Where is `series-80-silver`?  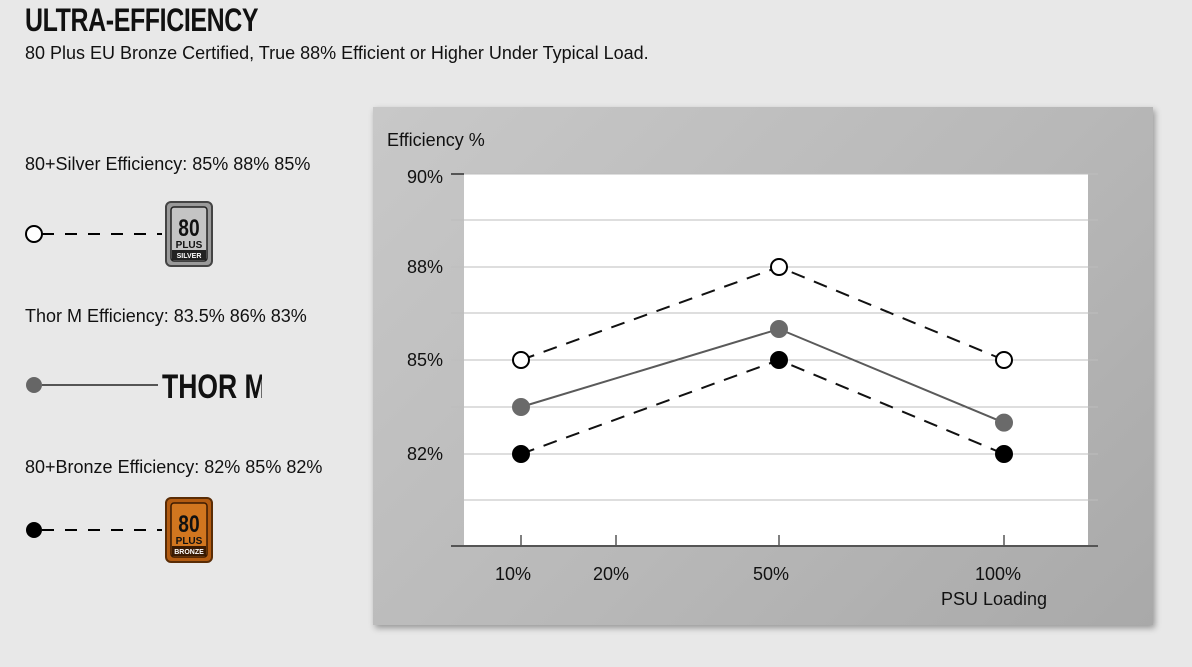 series-80-silver is located at coordinates (762, 313).